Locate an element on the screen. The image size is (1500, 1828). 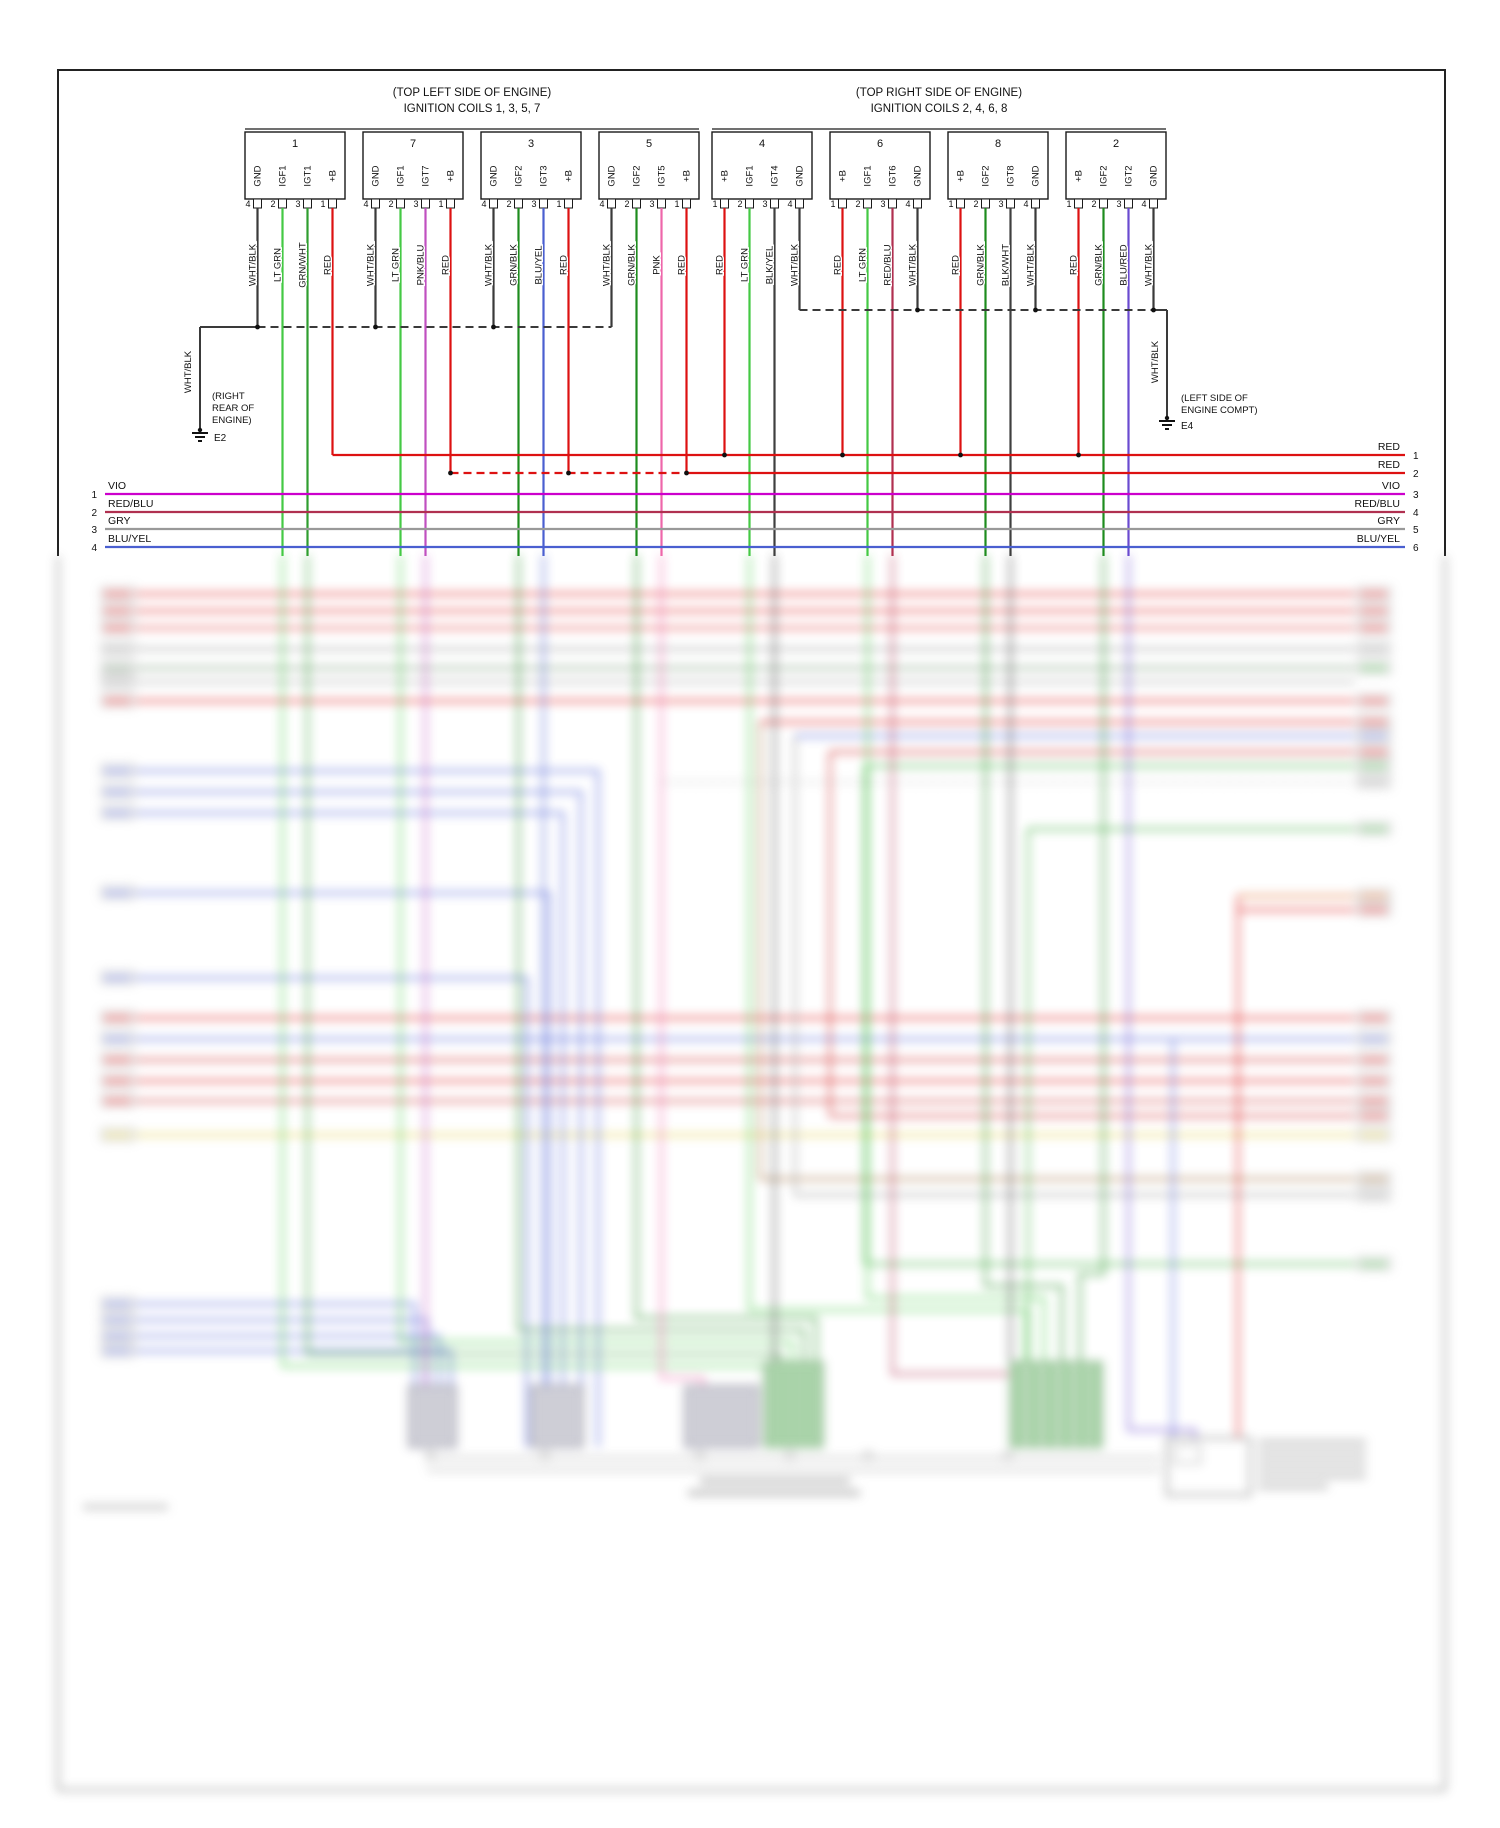
blur-right-box-text is located at coordinates (1312, 1464).